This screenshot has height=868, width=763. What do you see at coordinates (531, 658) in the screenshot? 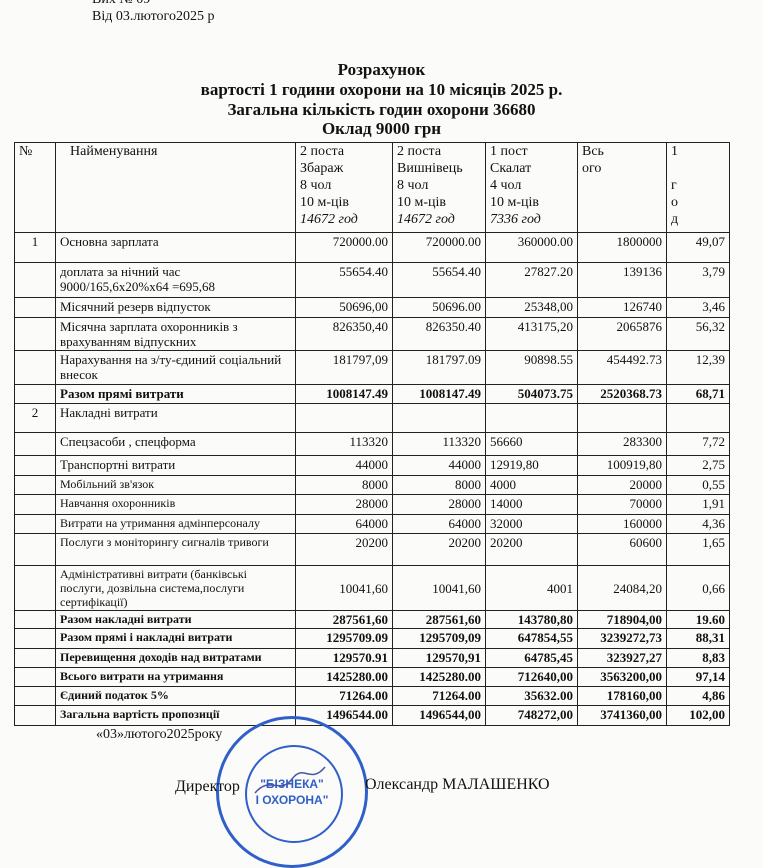
I see `cell-skalat: 64785,45` at bounding box center [531, 658].